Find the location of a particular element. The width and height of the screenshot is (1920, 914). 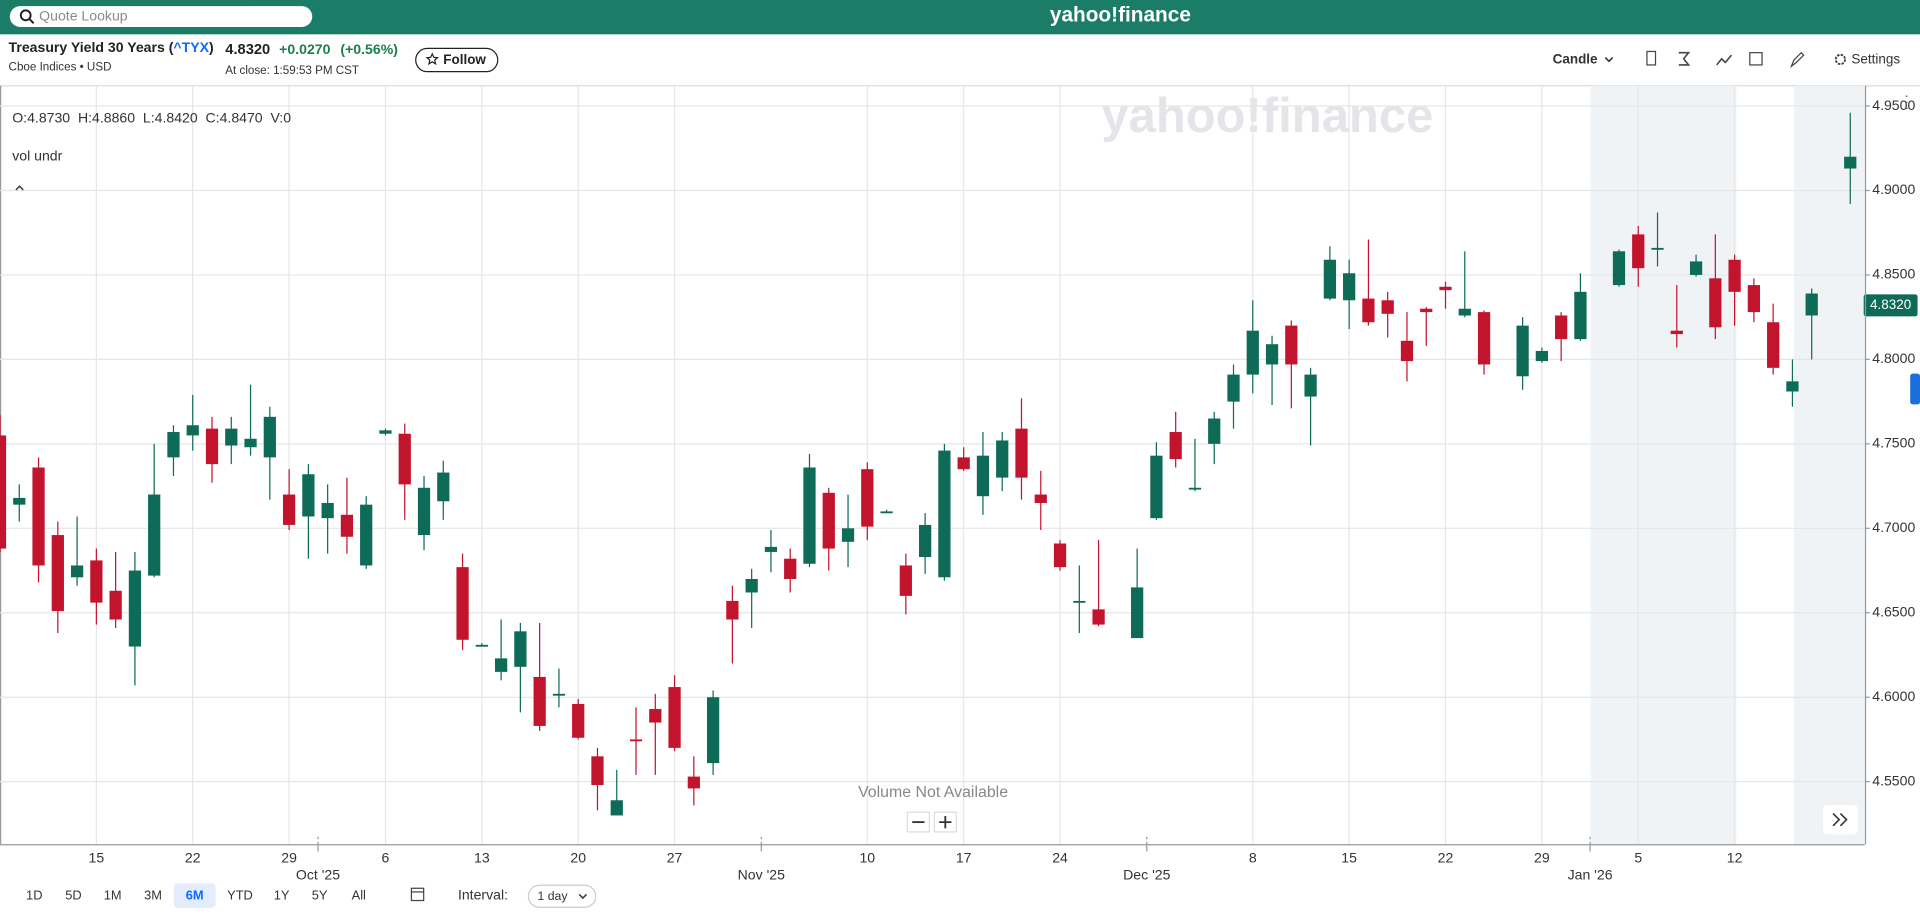

trend-icon is located at coordinates (1724, 60).